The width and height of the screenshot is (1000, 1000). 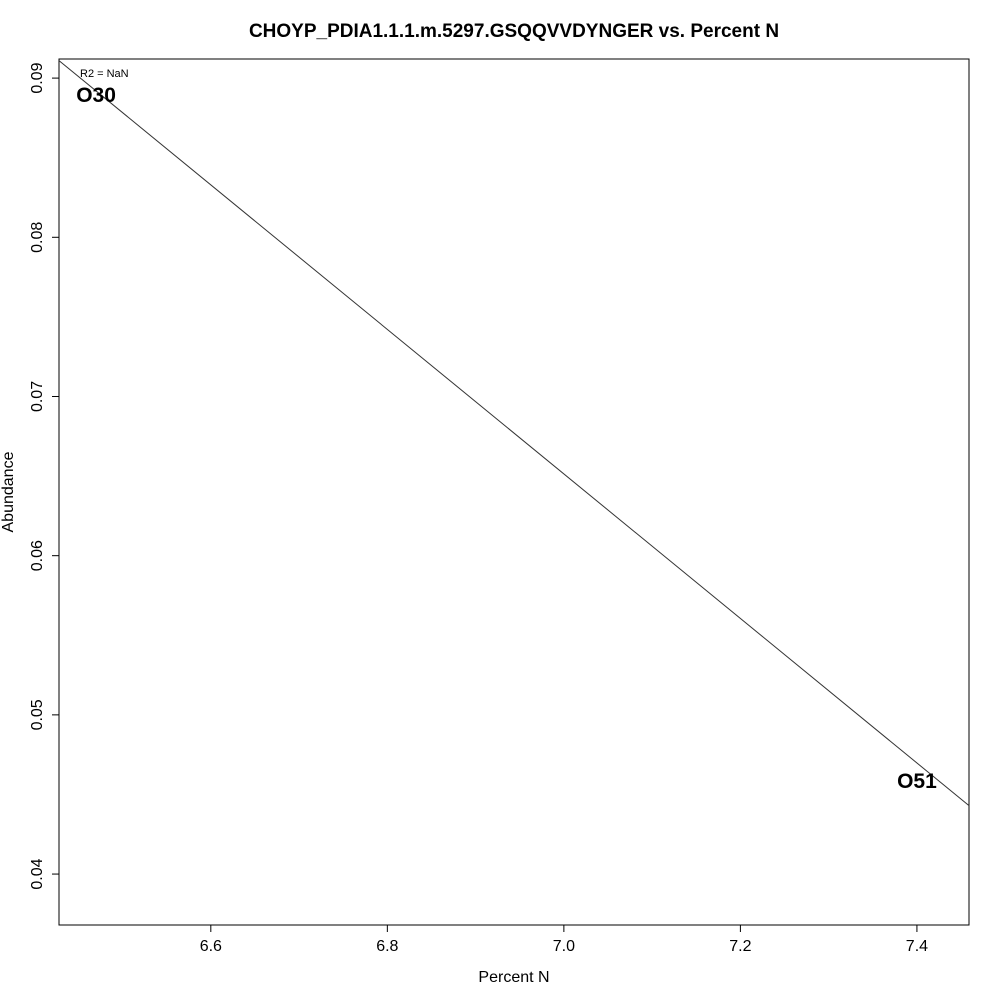 What do you see at coordinates (917, 946) in the screenshot?
I see `x-tick-label: 7.4` at bounding box center [917, 946].